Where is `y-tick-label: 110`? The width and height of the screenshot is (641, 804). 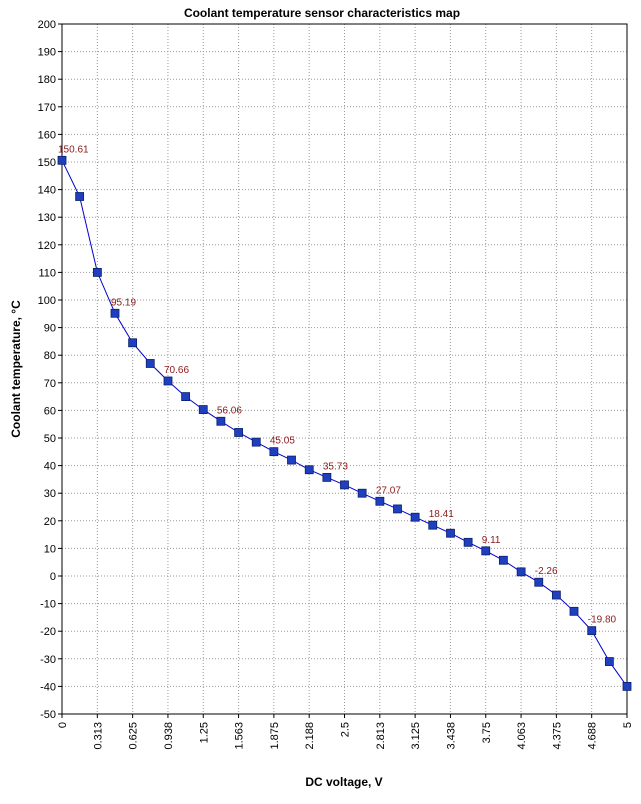 y-tick-label: 110 is located at coordinates (47, 273).